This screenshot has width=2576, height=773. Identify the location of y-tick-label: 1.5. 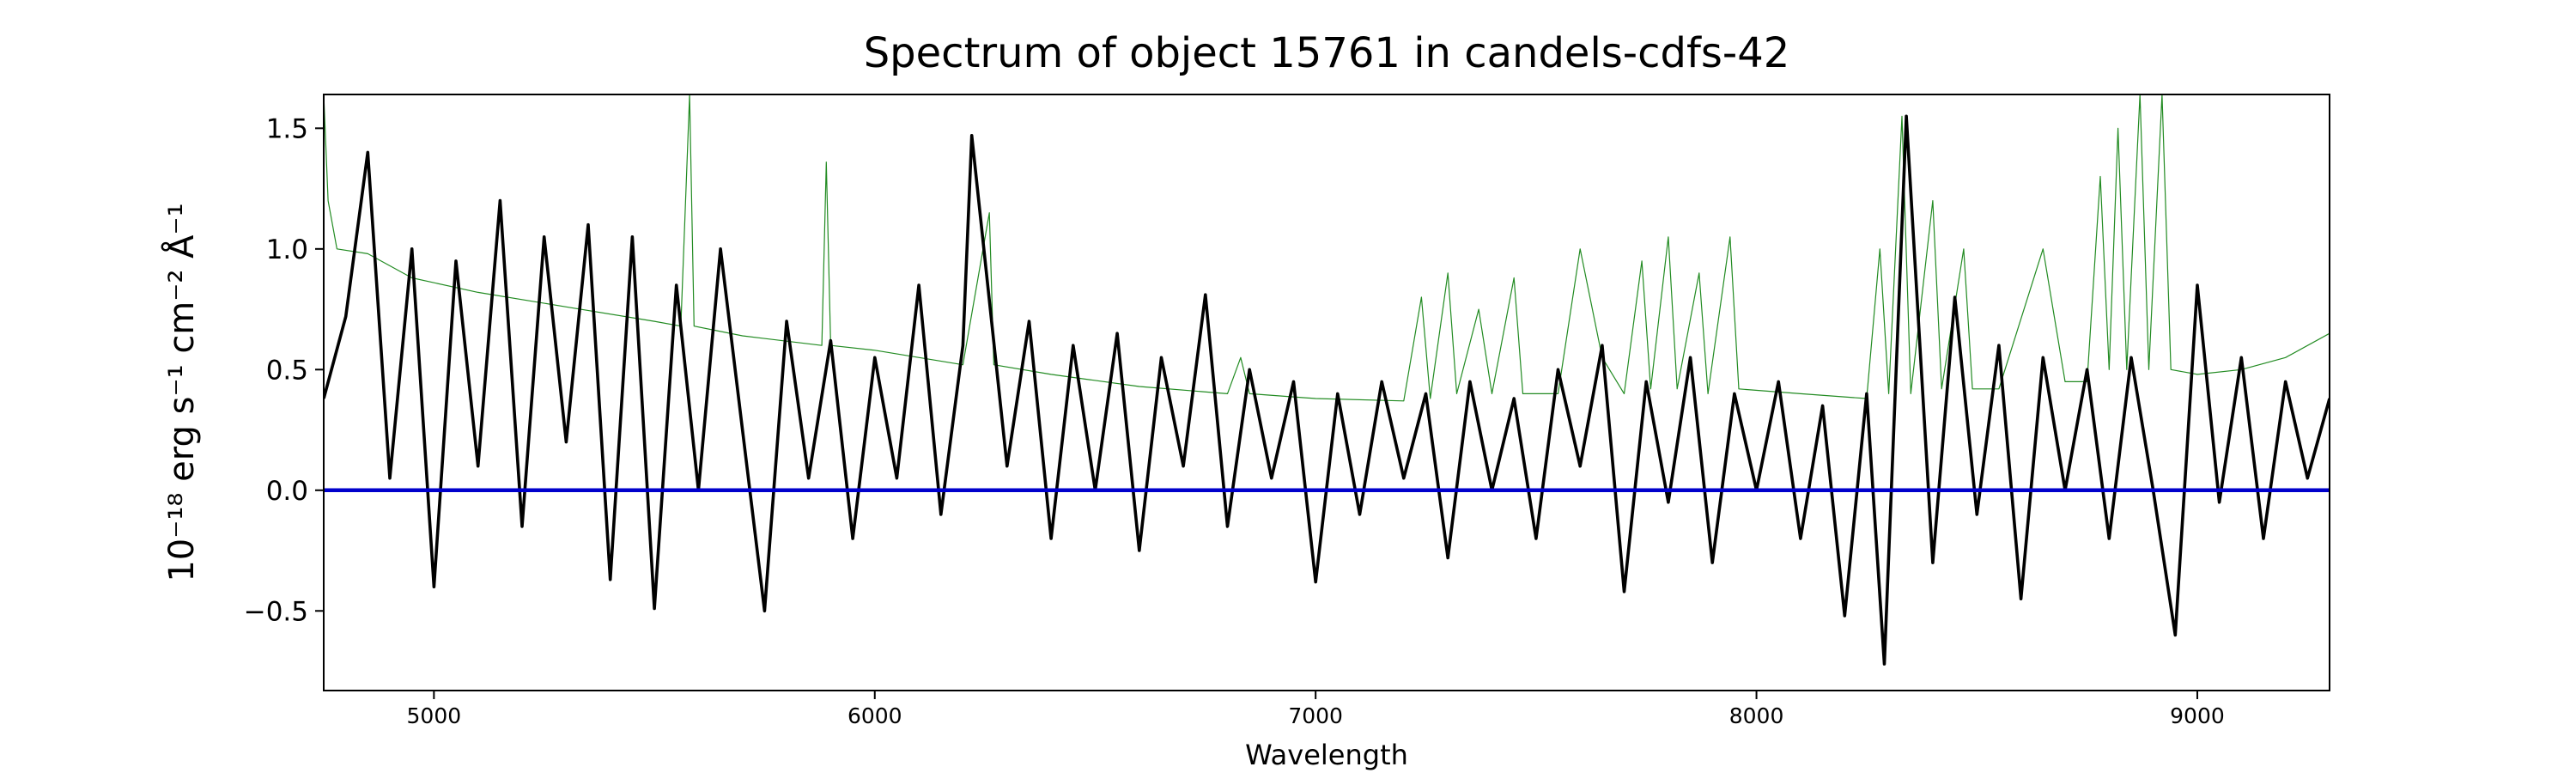
(287, 128).